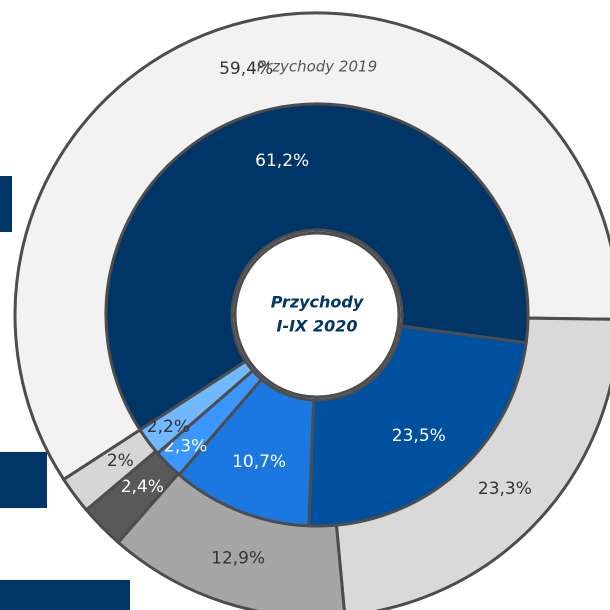 The image size is (610, 610). I want to click on center-hole, so click(317, 315).